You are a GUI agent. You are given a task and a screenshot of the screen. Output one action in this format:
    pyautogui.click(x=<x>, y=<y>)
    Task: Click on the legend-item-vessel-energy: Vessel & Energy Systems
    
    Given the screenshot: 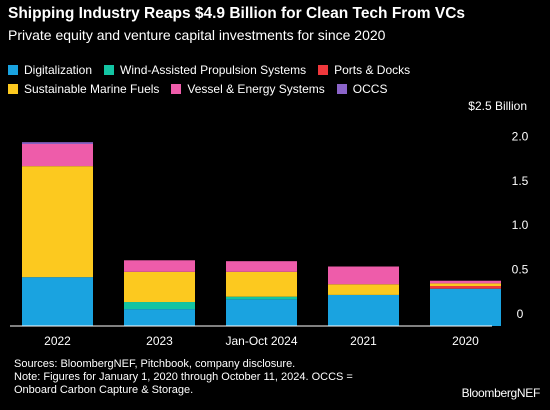 What is the action you would take?
    pyautogui.click(x=248, y=88)
    